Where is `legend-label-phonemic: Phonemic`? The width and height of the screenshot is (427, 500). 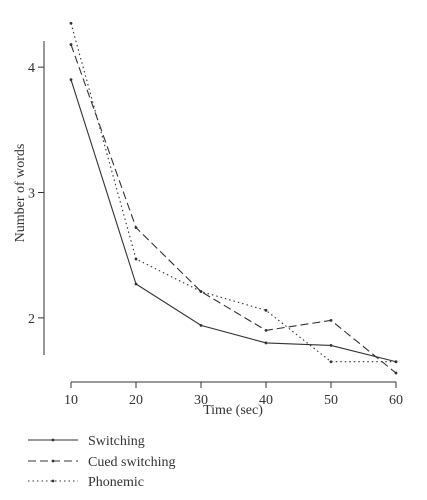 legend-label-phonemic: Phonemic is located at coordinates (116, 482).